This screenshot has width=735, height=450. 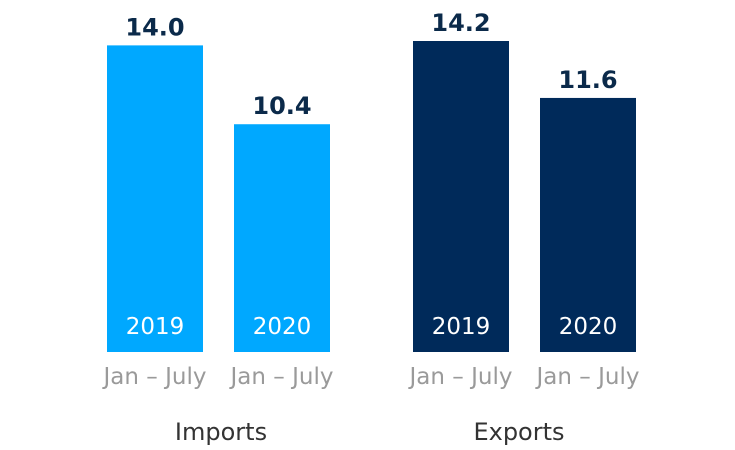 I want to click on exports-group-label: Exports, so click(x=518, y=432).